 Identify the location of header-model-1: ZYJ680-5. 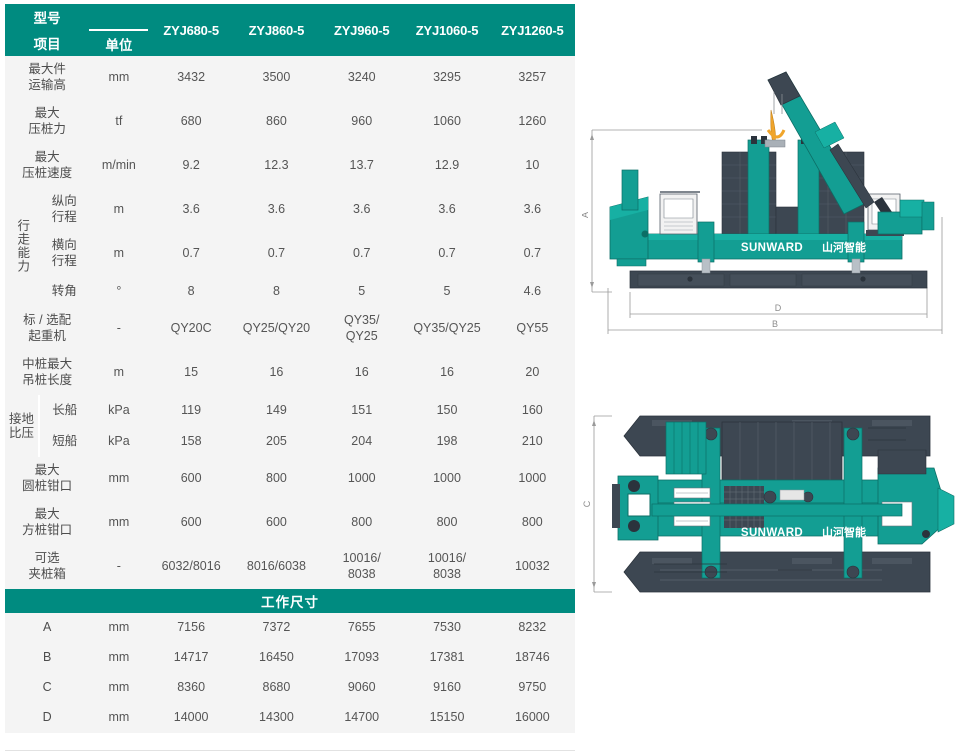
(191, 30).